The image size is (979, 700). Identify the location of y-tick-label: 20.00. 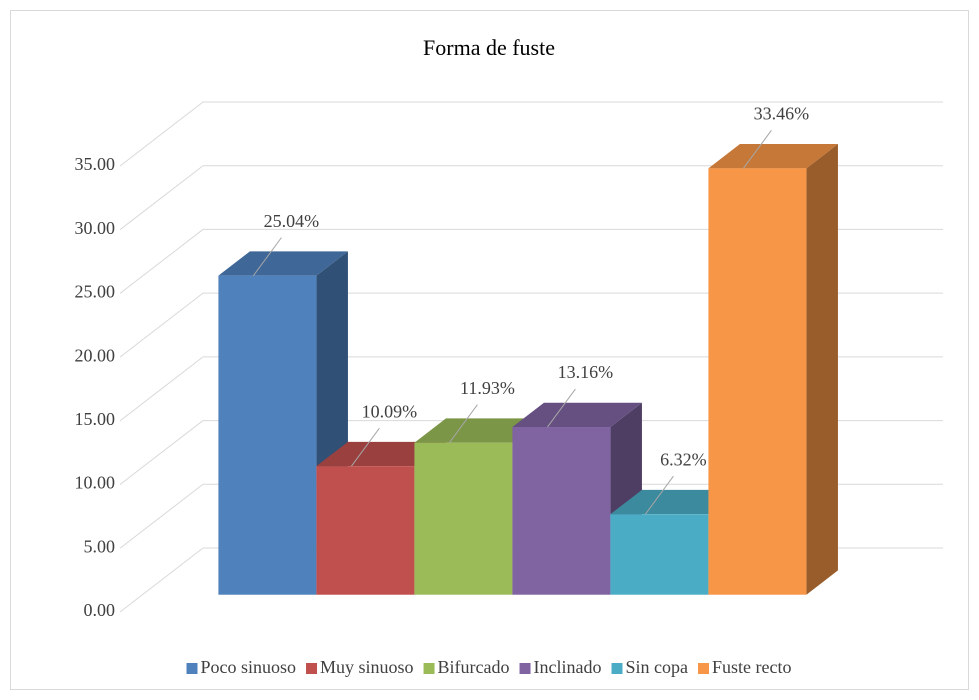
(95, 355).